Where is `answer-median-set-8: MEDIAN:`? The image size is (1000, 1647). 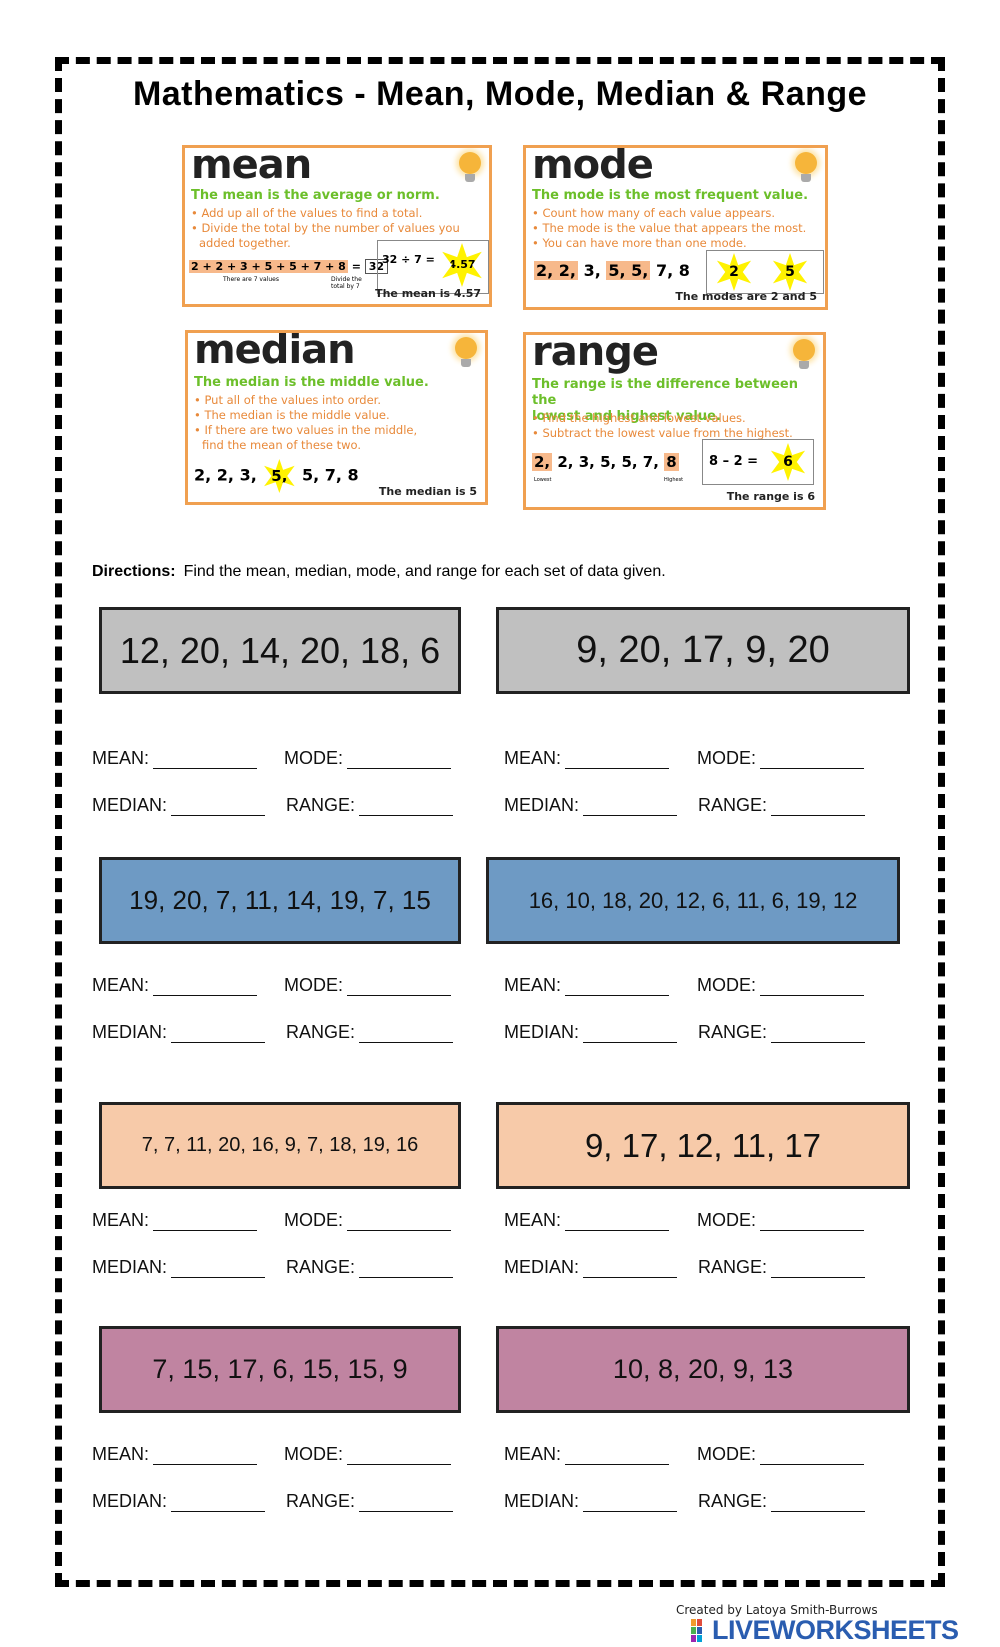
answer-median-set-8: MEDIAN: is located at coordinates (591, 1501).